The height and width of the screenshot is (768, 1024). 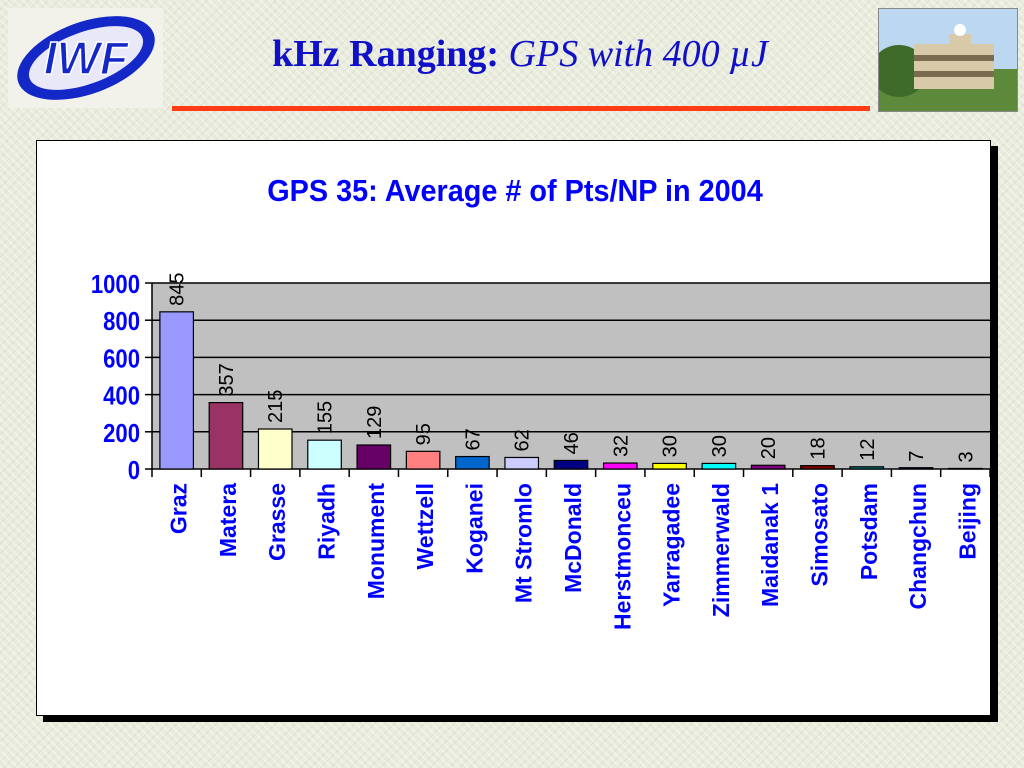 What do you see at coordinates (276, 406) in the screenshot?
I see `data-label: 215` at bounding box center [276, 406].